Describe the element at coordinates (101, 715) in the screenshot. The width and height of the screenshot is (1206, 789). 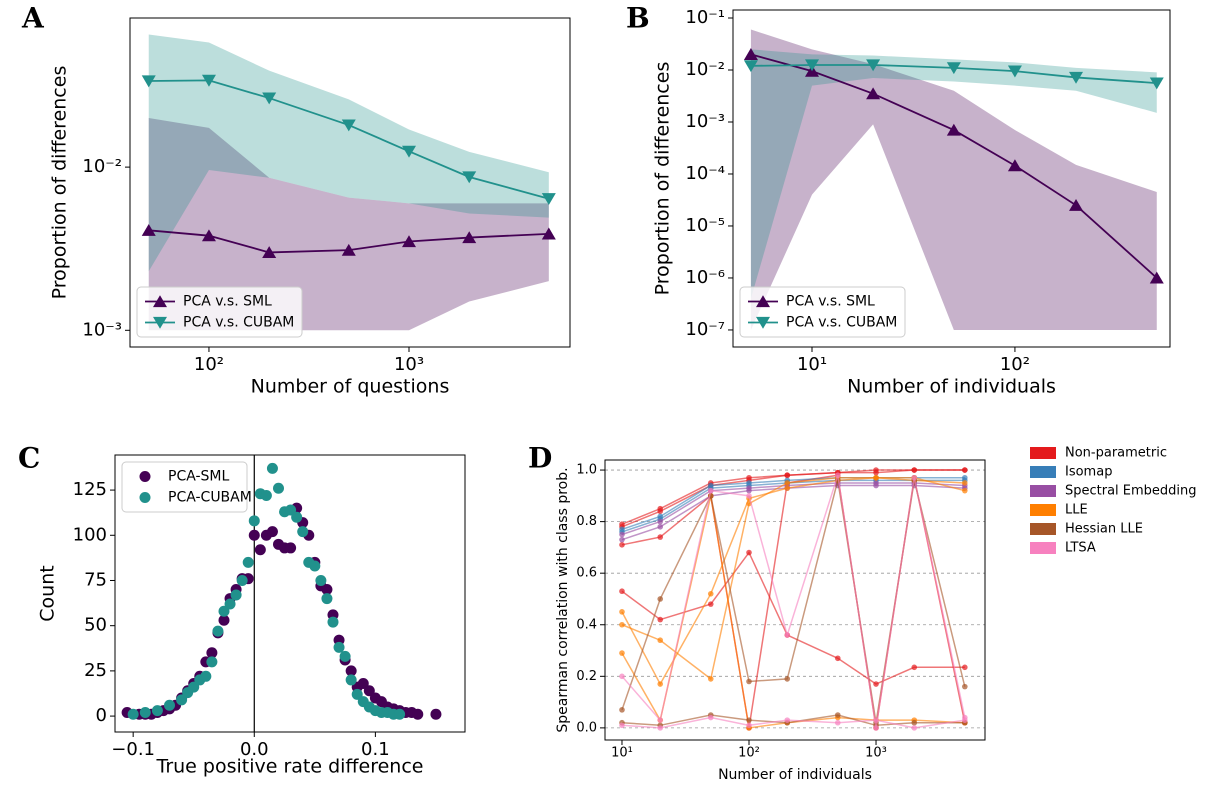
I see `y-tick-label: 0` at that location.